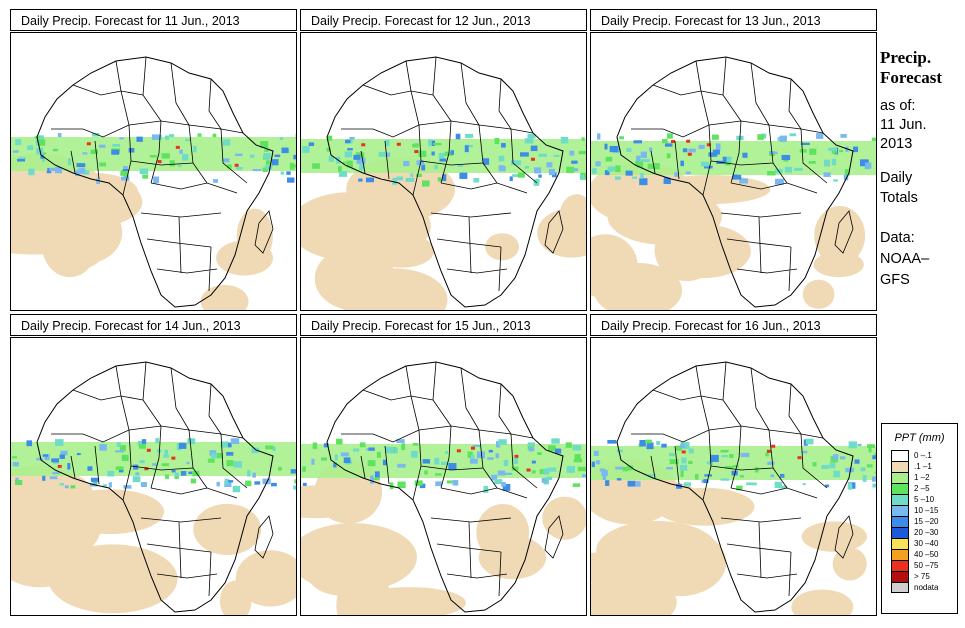 This screenshot has height=628, width=965. I want to click on africa-coastline, so click(155, 487).